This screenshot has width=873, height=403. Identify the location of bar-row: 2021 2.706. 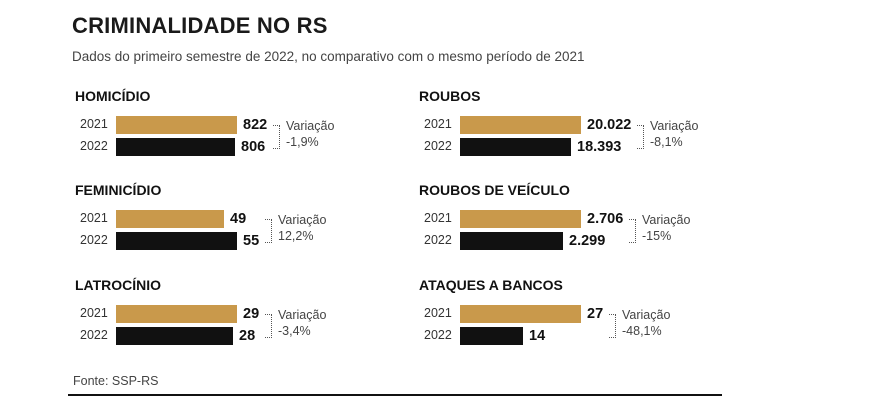
(584, 219).